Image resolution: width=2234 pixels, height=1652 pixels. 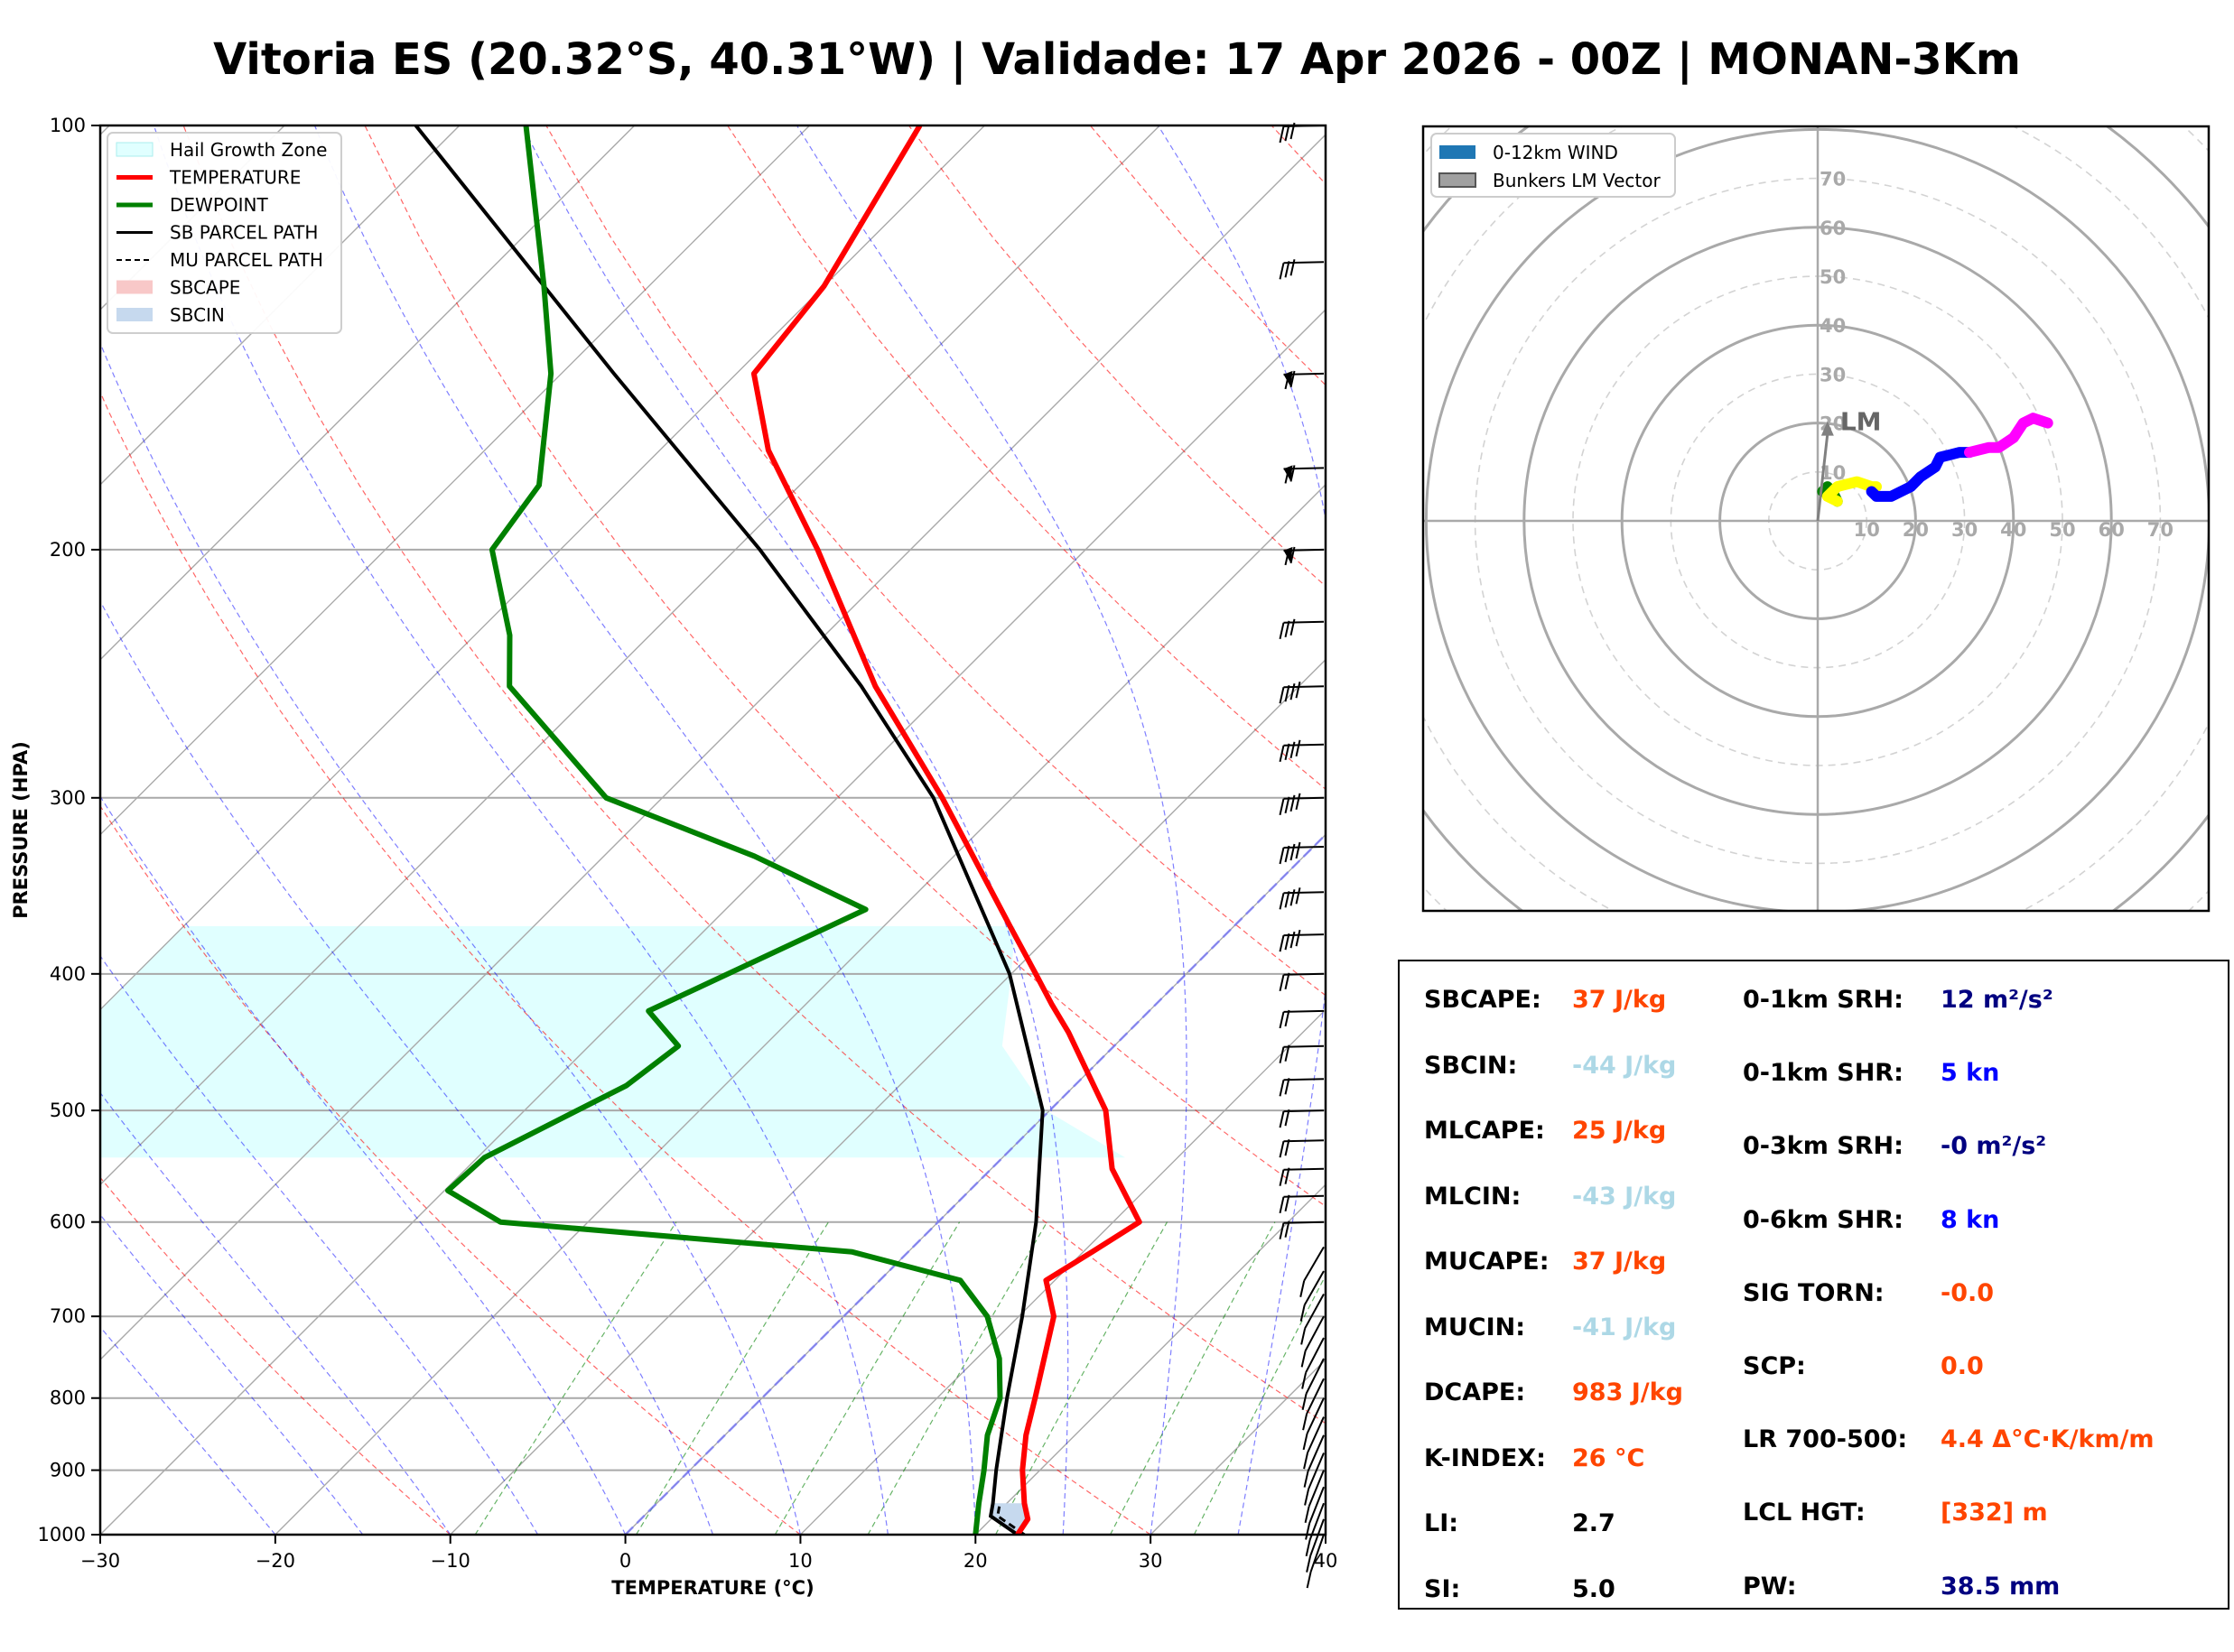 What do you see at coordinates (1619, 1262) in the screenshot?
I see `param-value: 37 J/kg` at bounding box center [1619, 1262].